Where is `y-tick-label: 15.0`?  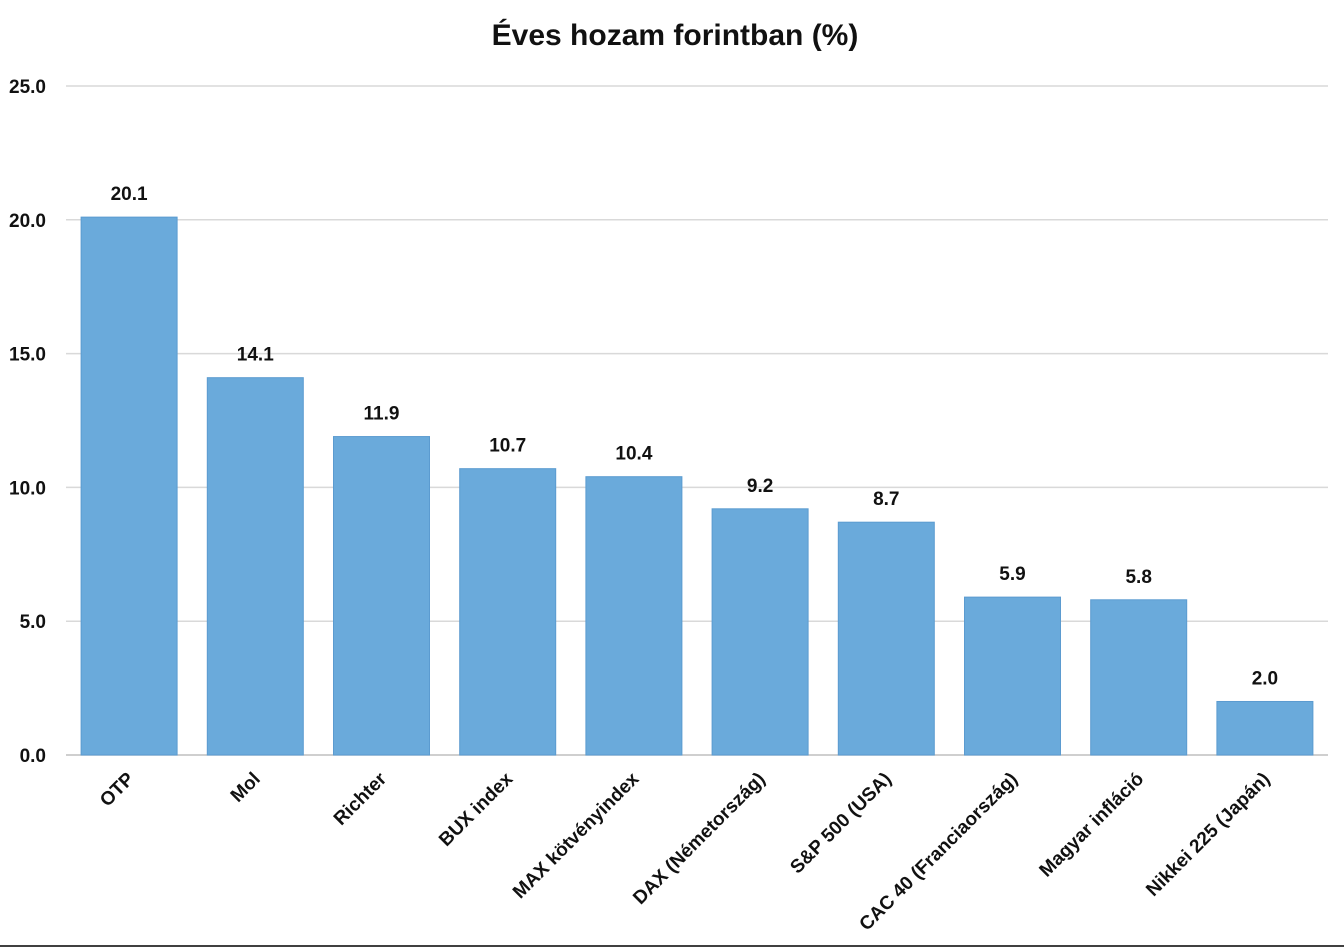 y-tick-label: 15.0 is located at coordinates (27, 355).